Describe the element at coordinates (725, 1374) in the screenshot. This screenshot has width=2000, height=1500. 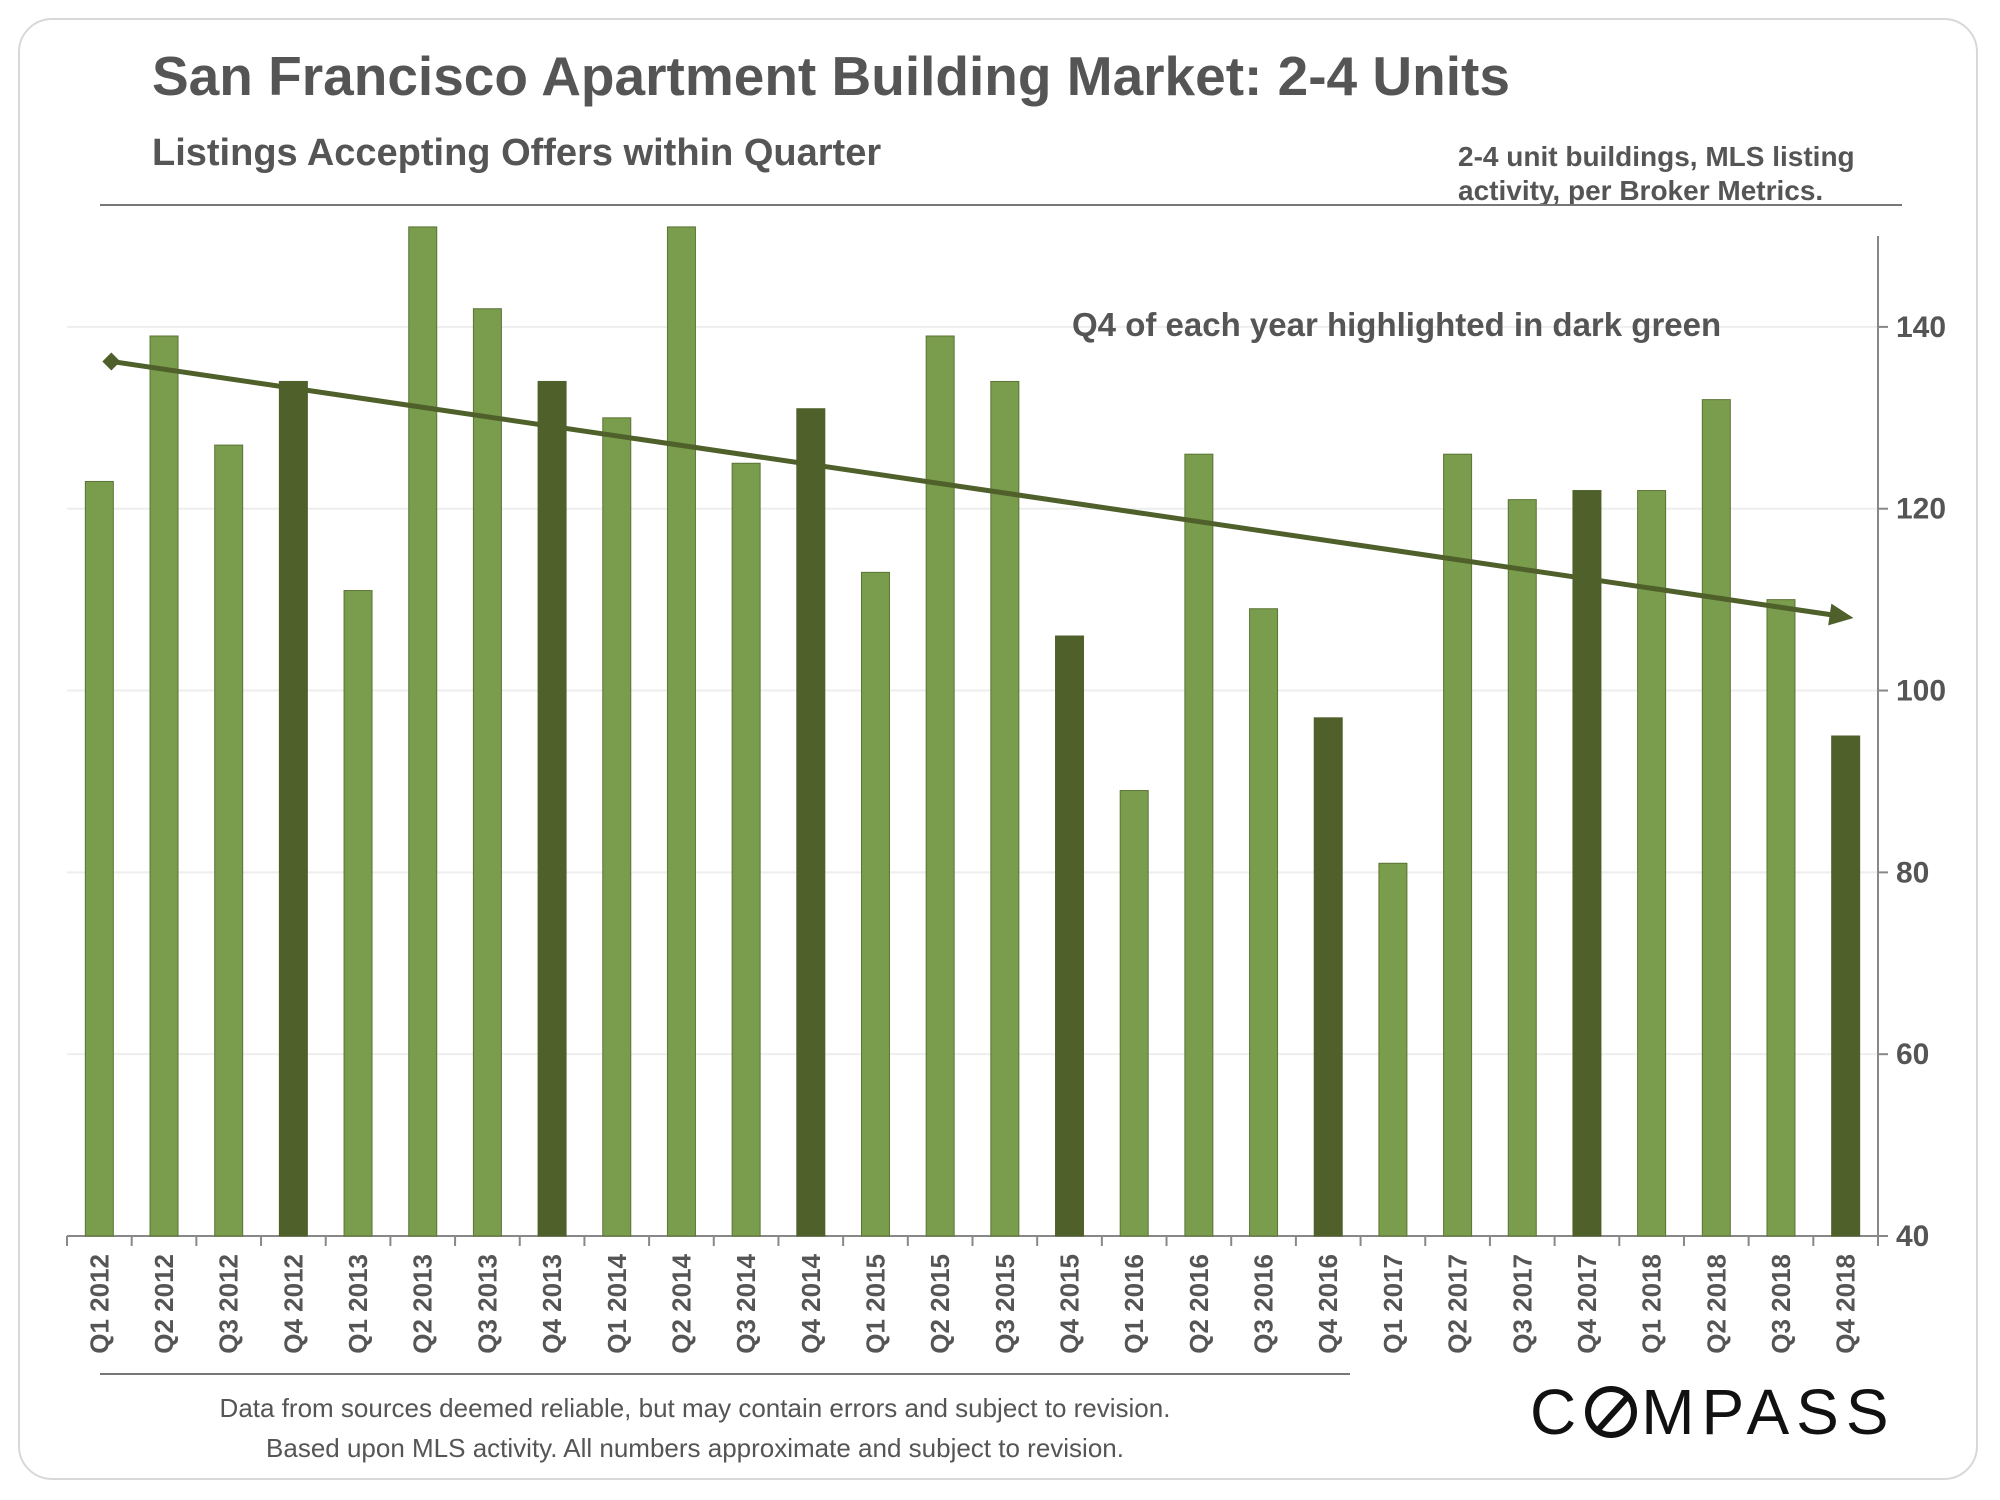
I see `footer-divider` at that location.